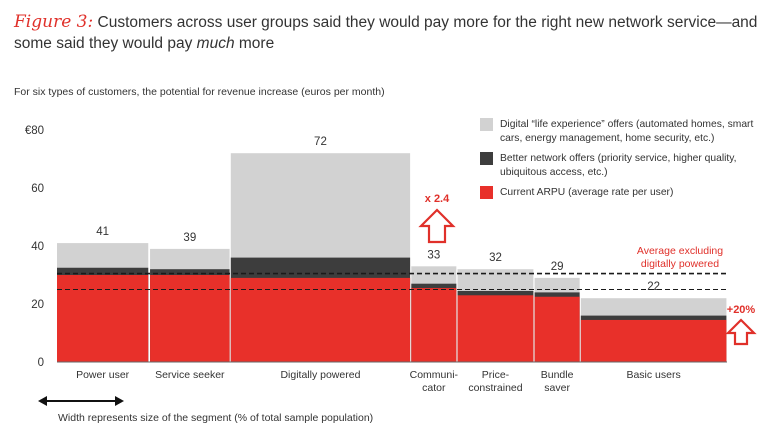 The height and width of the screenshot is (440, 781). Describe the element at coordinates (434, 375) in the screenshot. I see `x-category-label: Communi-` at that location.